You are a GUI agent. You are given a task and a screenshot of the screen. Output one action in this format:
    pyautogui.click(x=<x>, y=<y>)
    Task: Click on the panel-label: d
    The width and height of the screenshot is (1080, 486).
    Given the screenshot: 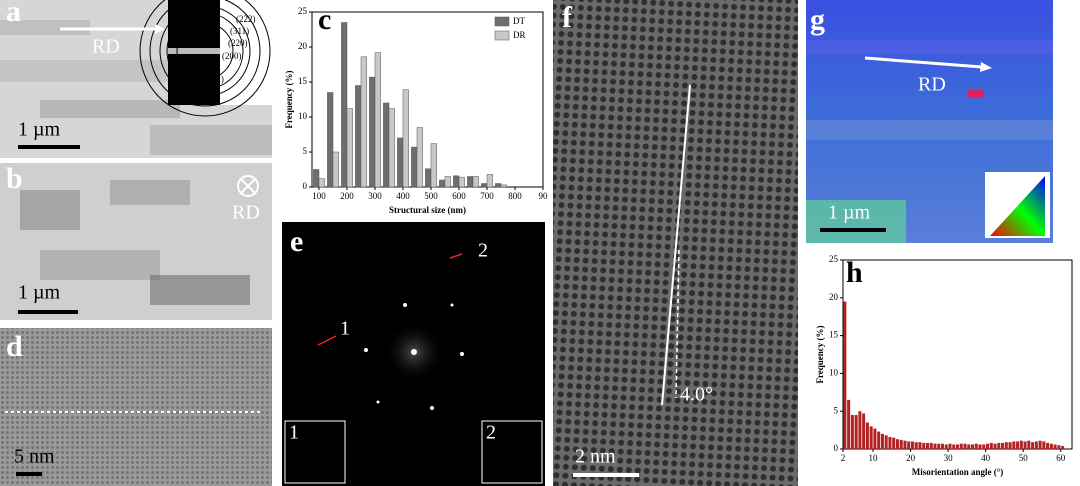 What is the action you would take?
    pyautogui.click(x=14, y=346)
    